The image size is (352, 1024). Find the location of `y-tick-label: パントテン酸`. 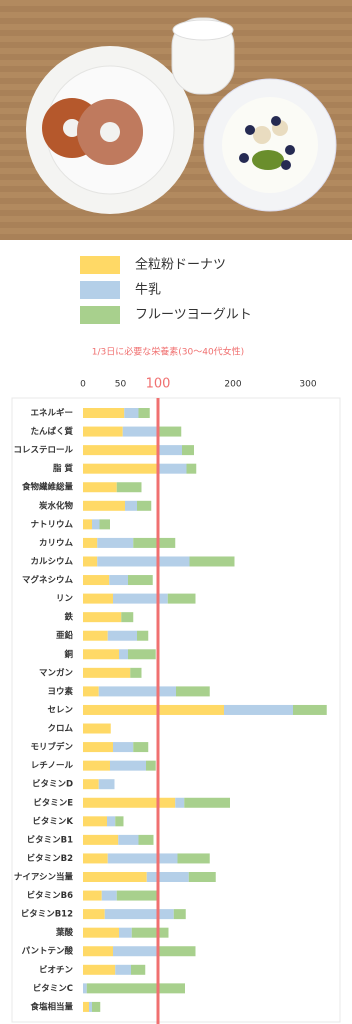

y-tick-label: パントテン酸 is located at coordinates (48, 951).